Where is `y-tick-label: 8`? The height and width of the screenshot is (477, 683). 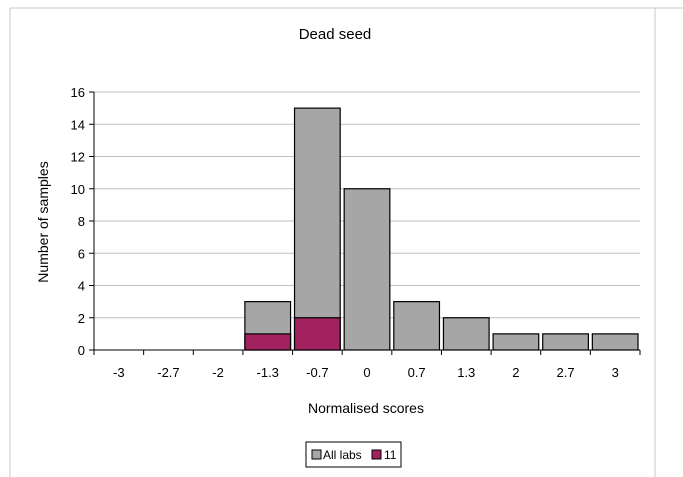 y-tick-label: 8 is located at coordinates (81, 221).